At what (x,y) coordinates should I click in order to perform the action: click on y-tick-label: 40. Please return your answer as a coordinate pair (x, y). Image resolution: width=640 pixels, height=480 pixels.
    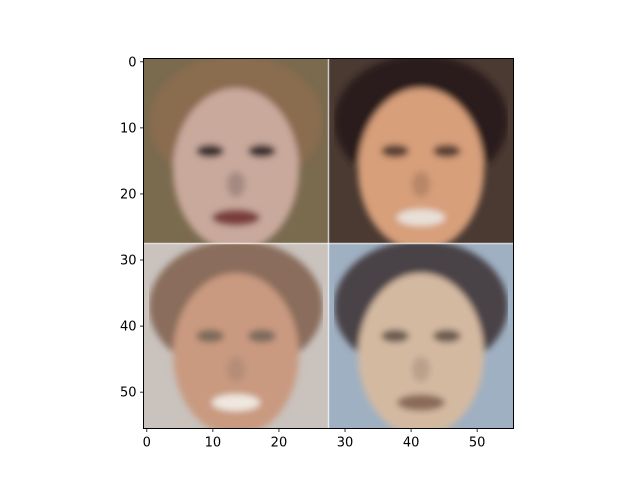
    Looking at the image, I should click on (128, 327).